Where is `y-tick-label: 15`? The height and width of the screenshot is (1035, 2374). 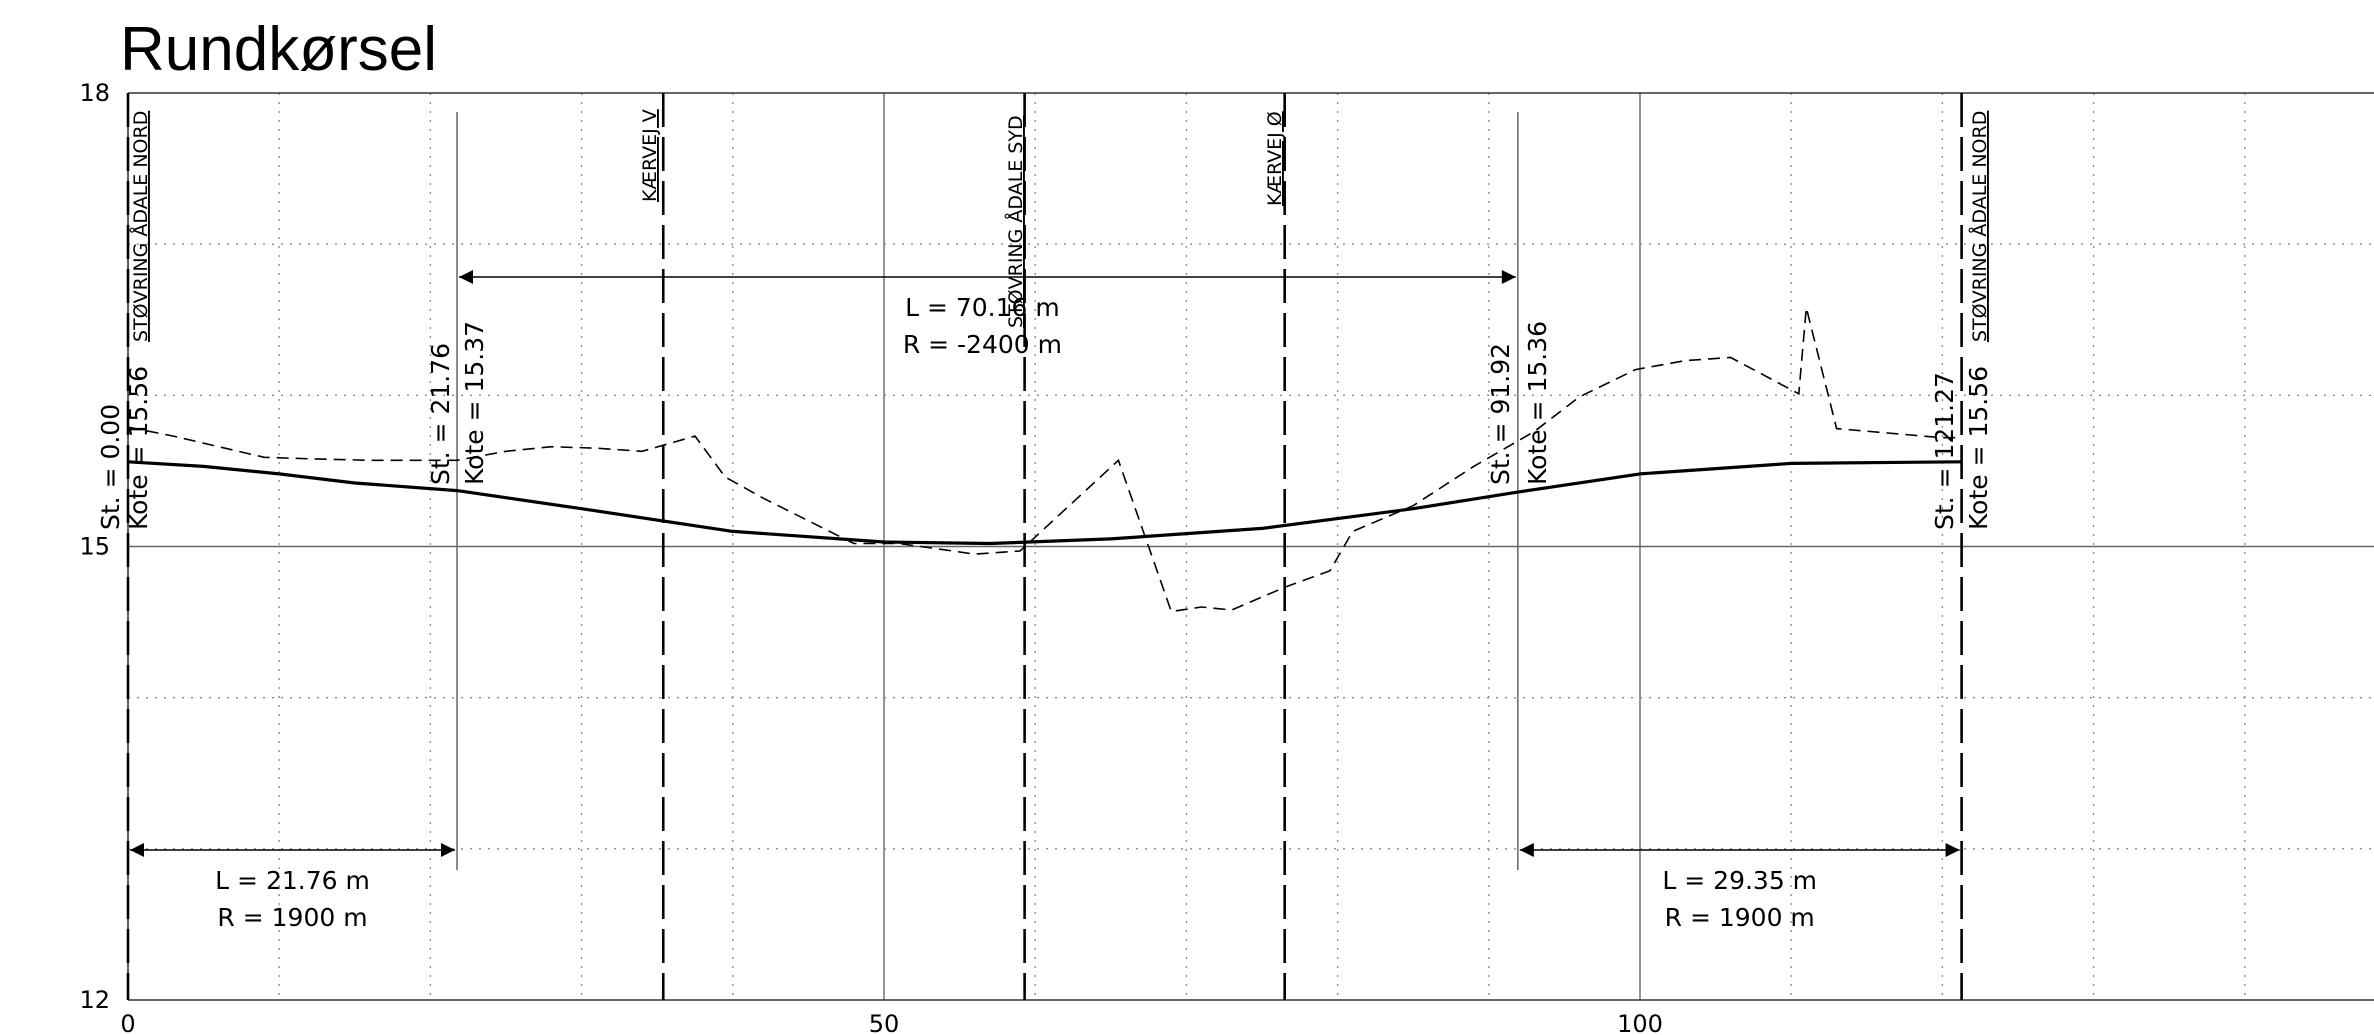 y-tick-label: 15 is located at coordinates (94, 547).